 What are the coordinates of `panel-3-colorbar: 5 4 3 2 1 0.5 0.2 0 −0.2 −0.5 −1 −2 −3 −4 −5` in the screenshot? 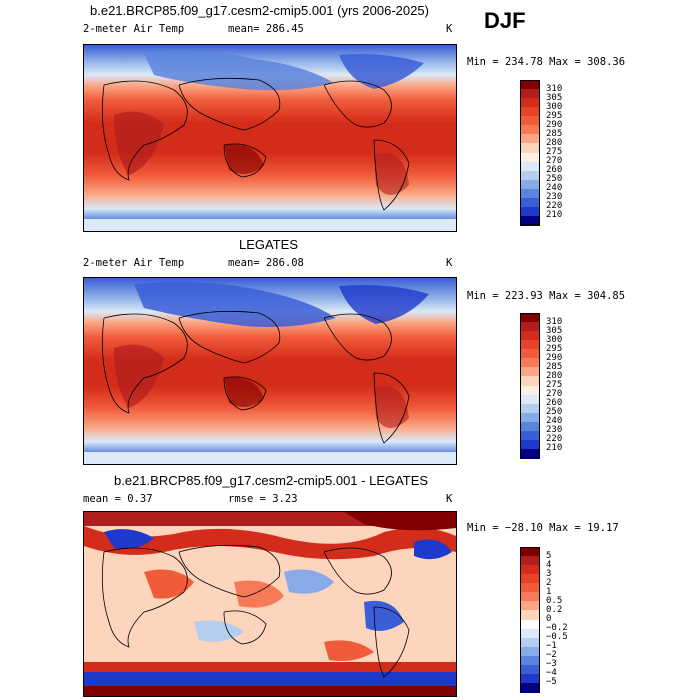 It's located at (545, 620).